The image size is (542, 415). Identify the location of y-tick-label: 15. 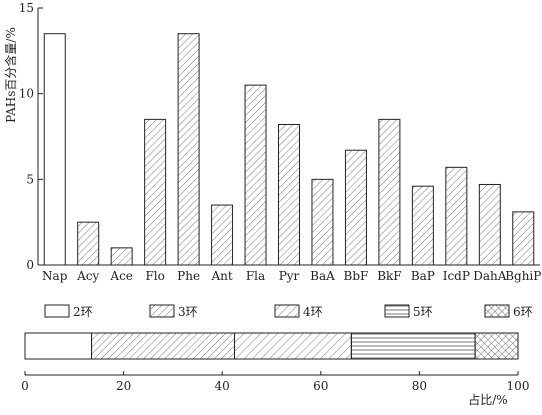
(26, 8).